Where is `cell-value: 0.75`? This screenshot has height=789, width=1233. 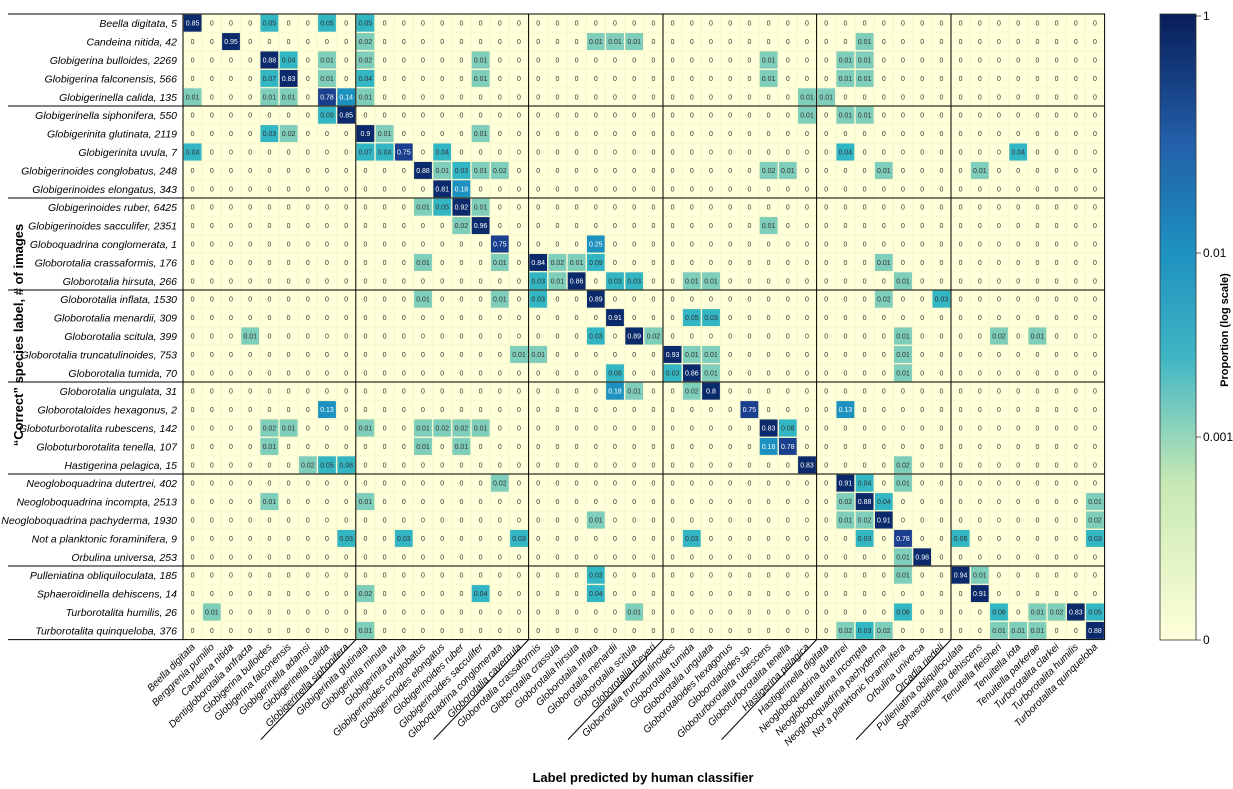
cell-value: 0.75 is located at coordinates (750, 410).